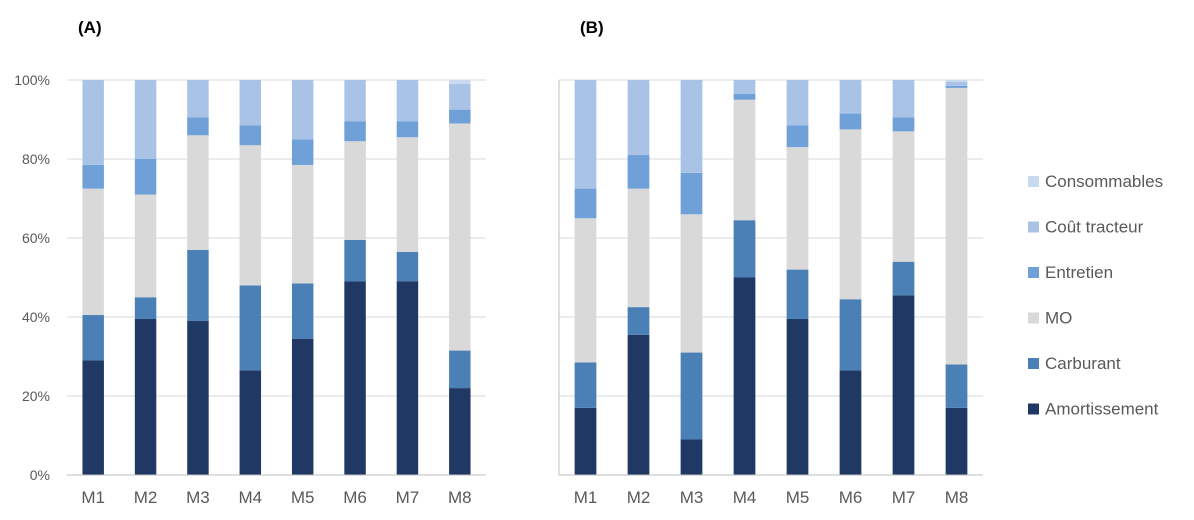  I want to click on legend-label: Carburant, so click(1083, 363).